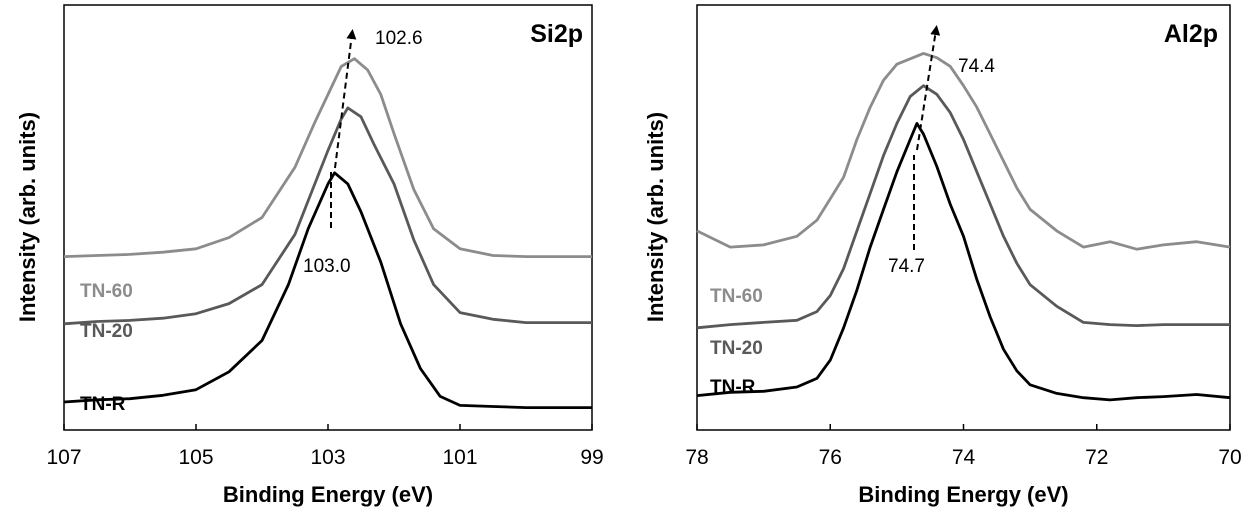  I want to click on si2p-y-axis-title: Intensity (arb. units), so click(27, 217).